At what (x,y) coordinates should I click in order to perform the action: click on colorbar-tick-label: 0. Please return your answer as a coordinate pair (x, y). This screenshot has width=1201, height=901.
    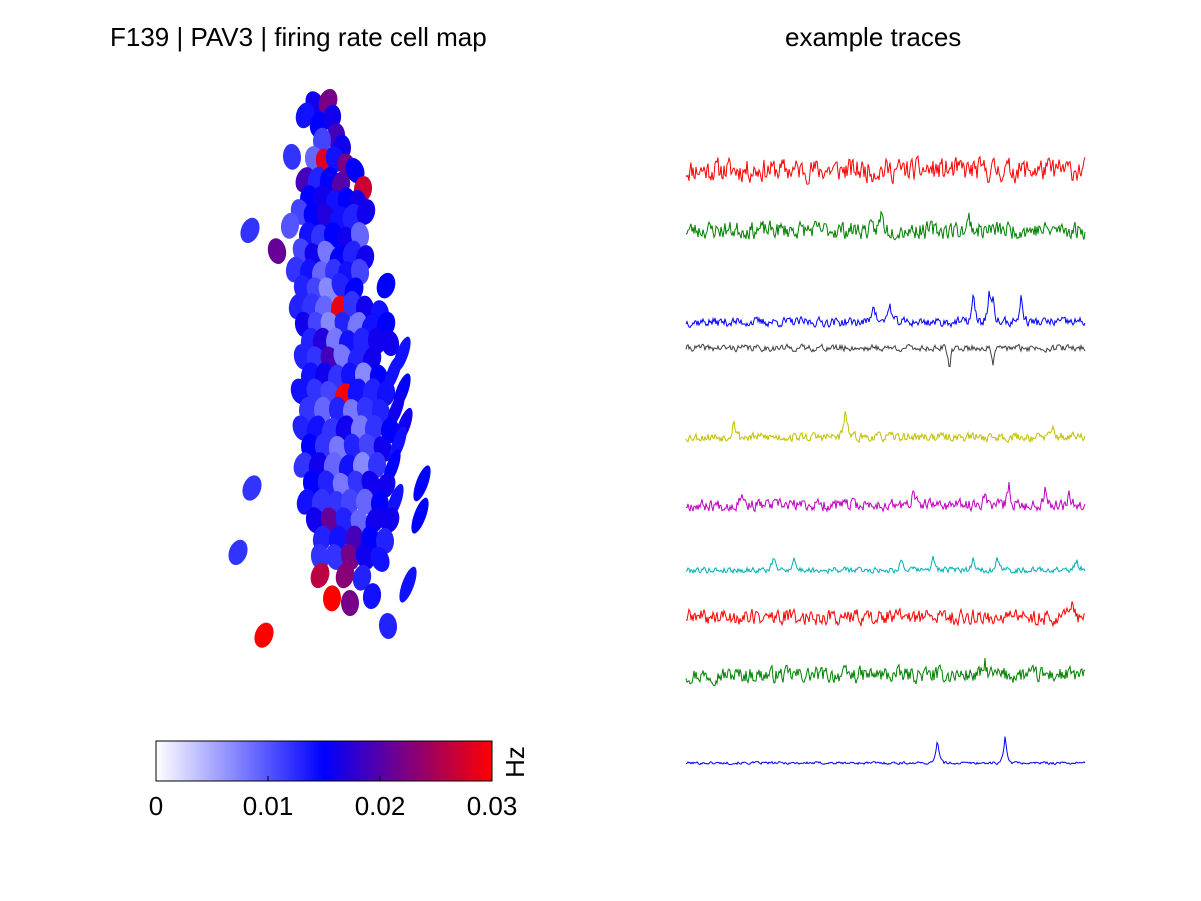
    Looking at the image, I should click on (156, 806).